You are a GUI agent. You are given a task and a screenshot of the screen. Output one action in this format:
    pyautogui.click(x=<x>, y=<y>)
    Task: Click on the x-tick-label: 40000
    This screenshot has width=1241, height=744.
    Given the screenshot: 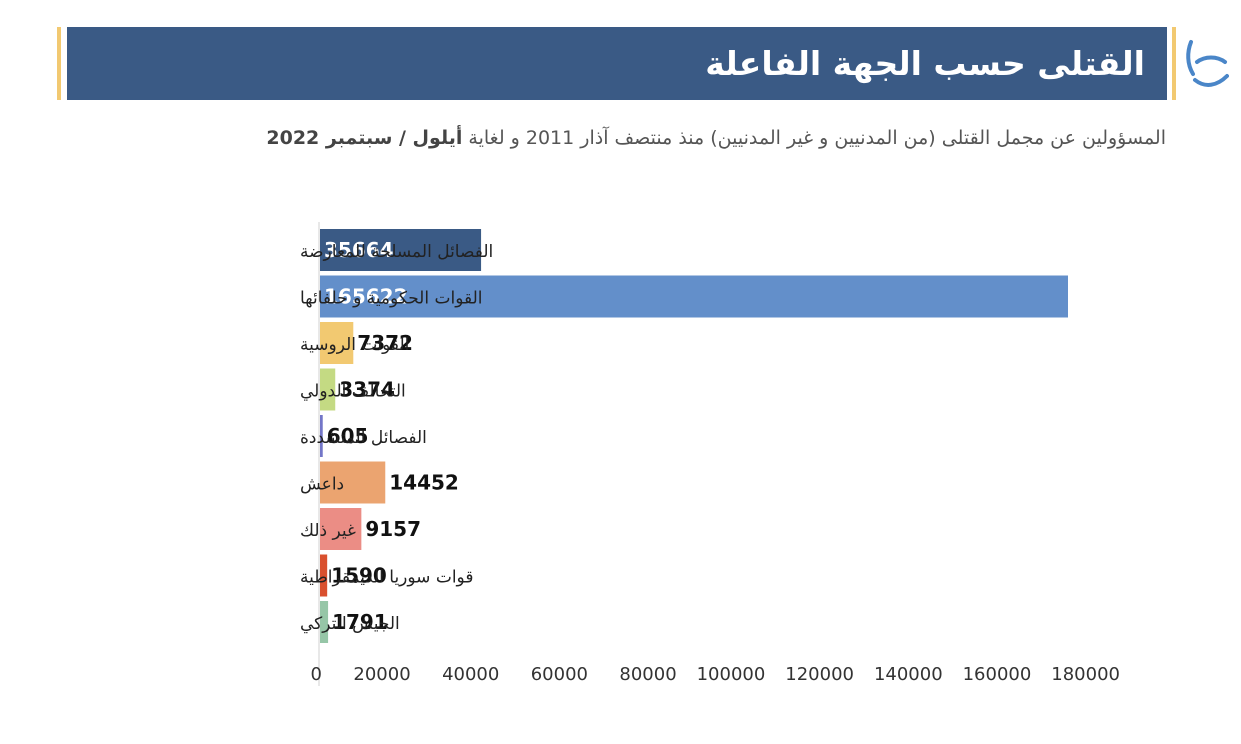 What is the action you would take?
    pyautogui.click(x=470, y=674)
    